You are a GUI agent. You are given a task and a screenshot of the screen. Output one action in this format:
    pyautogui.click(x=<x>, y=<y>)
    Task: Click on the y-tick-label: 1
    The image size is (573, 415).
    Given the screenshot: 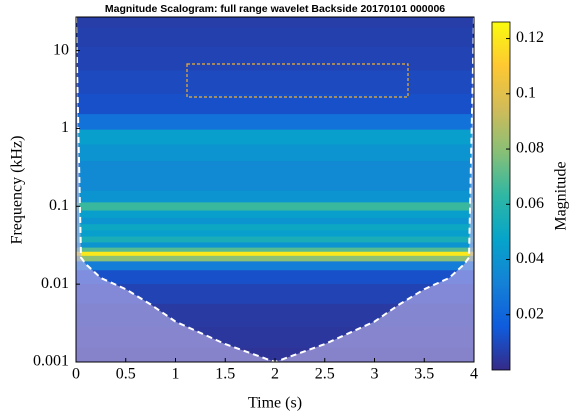 What is the action you would take?
    pyautogui.click(x=65, y=127)
    